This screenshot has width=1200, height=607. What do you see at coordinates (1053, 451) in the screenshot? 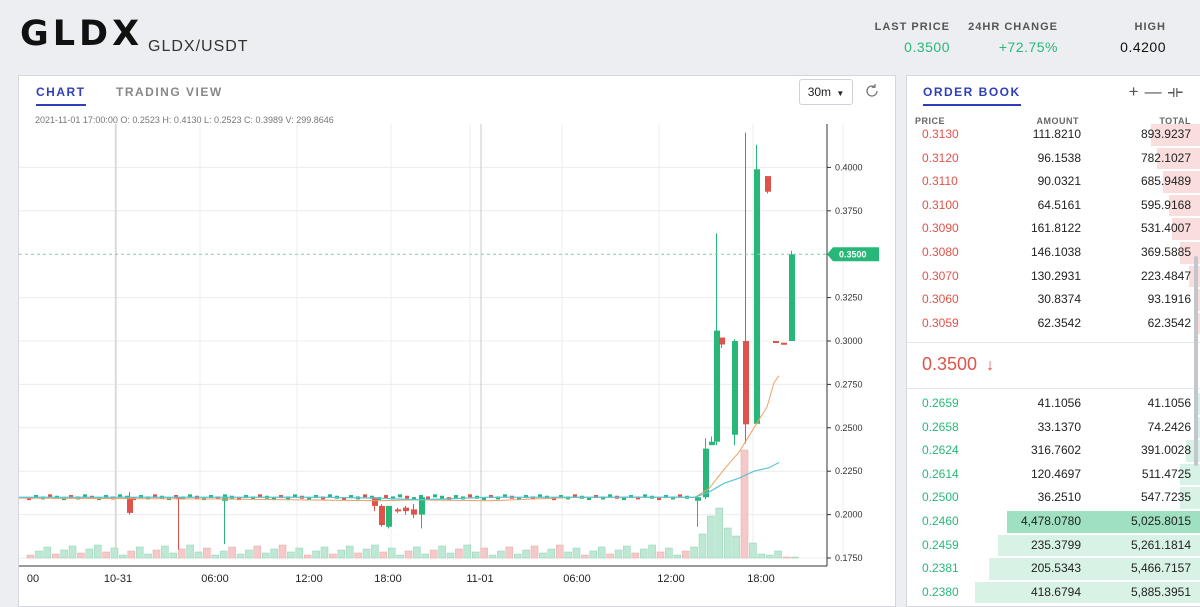
I see `bid-row: 0.2624 316.7602 391.0028` at bounding box center [1053, 451].